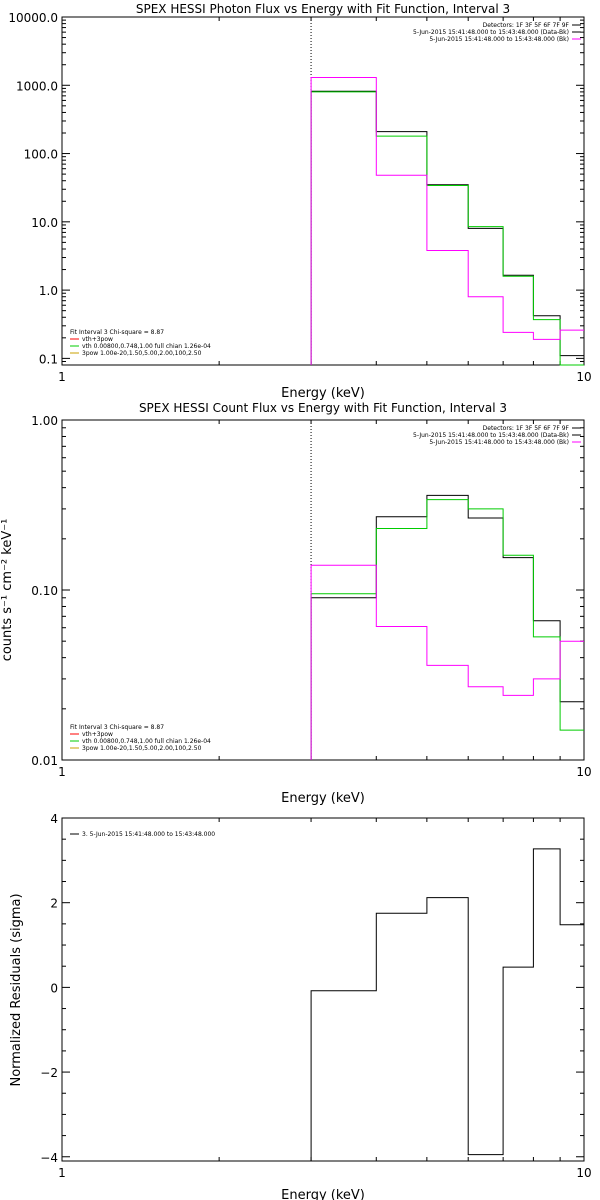  I want to click on photon-flux-x-tick-label: 10, so click(583, 377).